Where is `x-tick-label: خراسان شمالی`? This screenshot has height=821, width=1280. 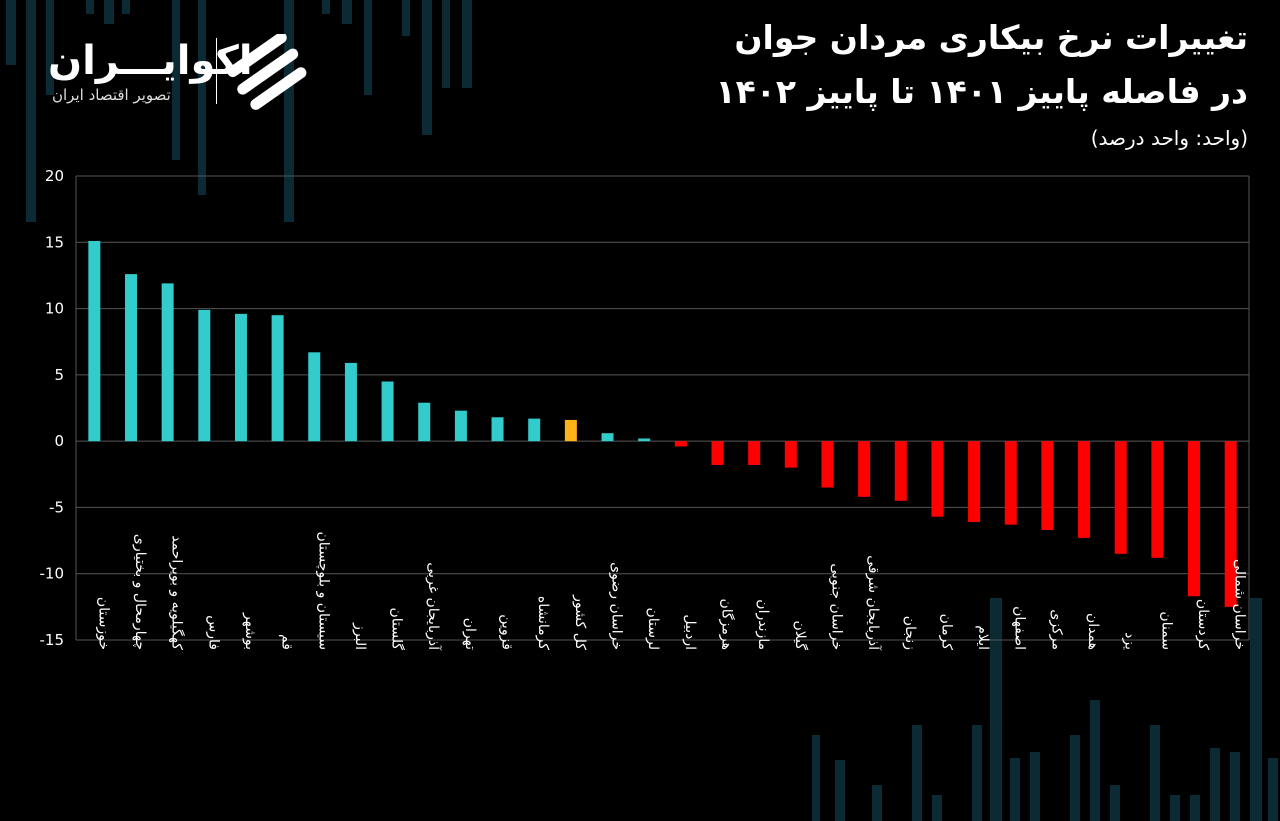
x-tick-label: خراسان شمالی is located at coordinates (1240, 604).